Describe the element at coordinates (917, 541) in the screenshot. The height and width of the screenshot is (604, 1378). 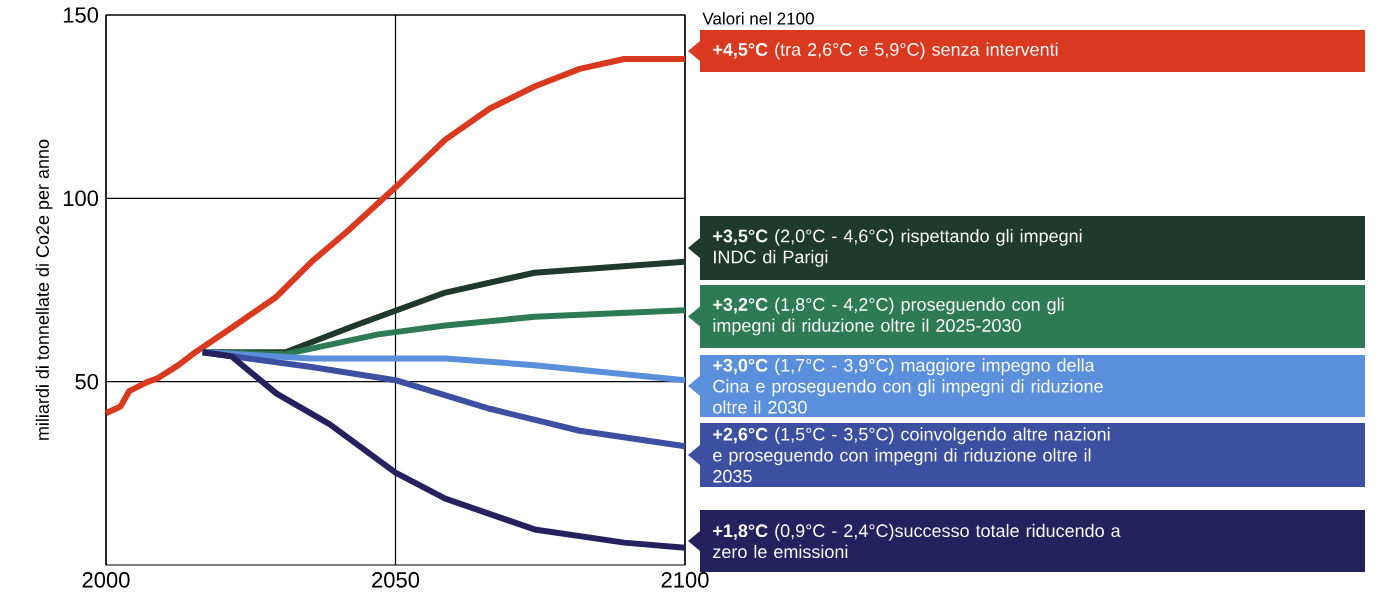
I see `legend-label: +1,8°C (0,9°C - 2,4°C)successo totale riducendo a zero le emissioni` at that location.